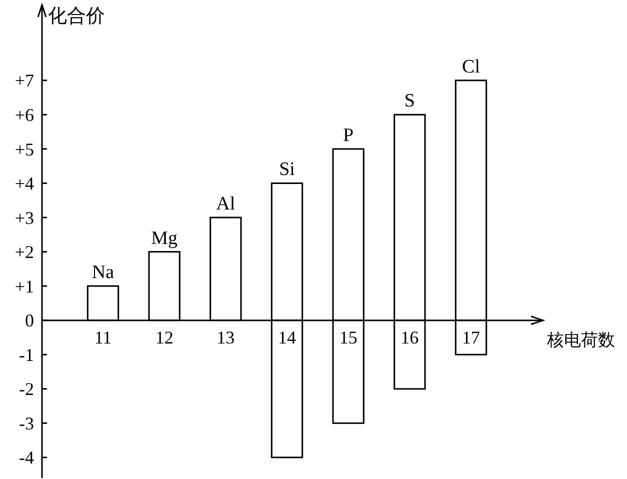  What do you see at coordinates (348, 135) in the screenshot?
I see `annotation: P` at bounding box center [348, 135].